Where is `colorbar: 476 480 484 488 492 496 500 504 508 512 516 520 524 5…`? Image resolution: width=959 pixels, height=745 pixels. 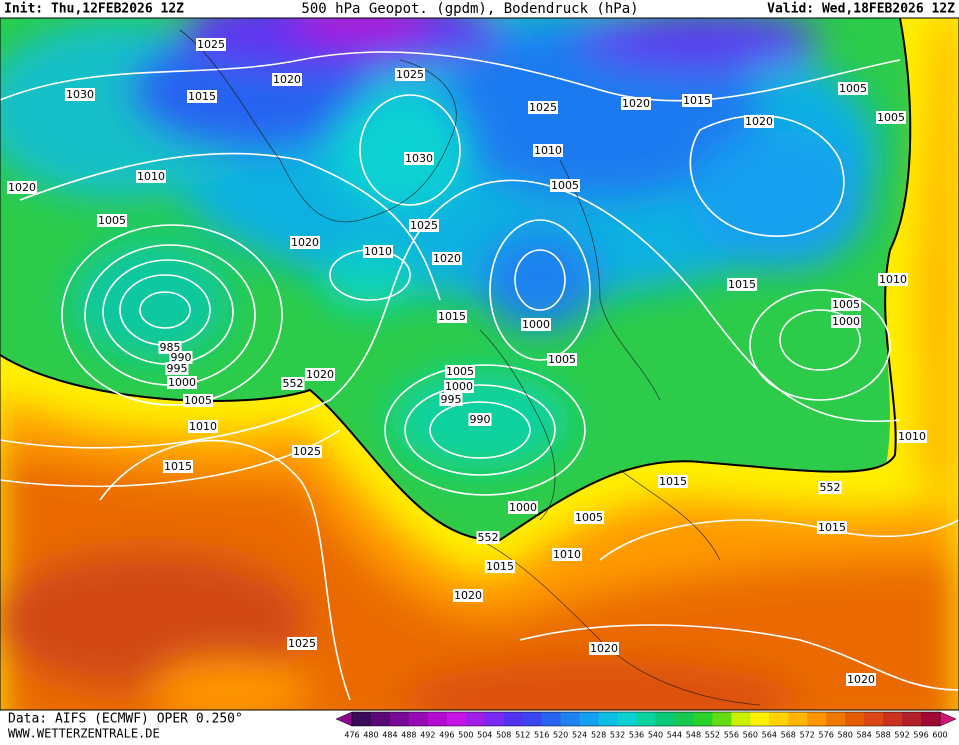
colorbar: 476 480 484 488 492 496 500 504 508 512 516 520 524 5… is located at coordinates (646, 725).